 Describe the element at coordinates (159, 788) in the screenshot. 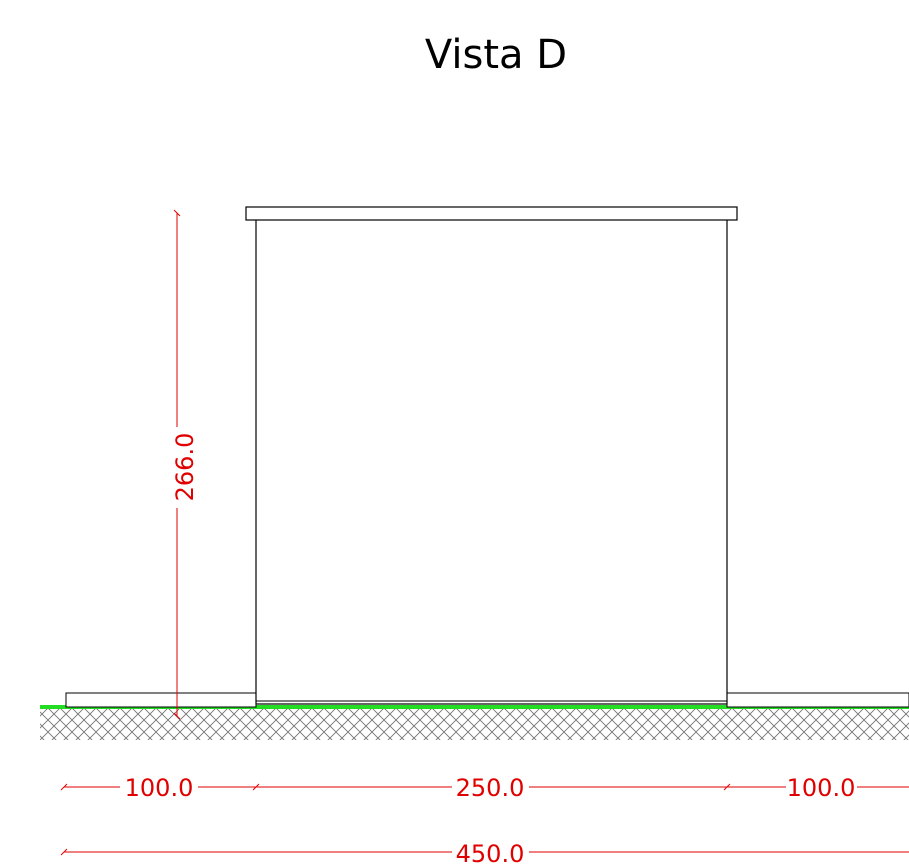

I see `left-side-dimension-label: 100.0` at that location.